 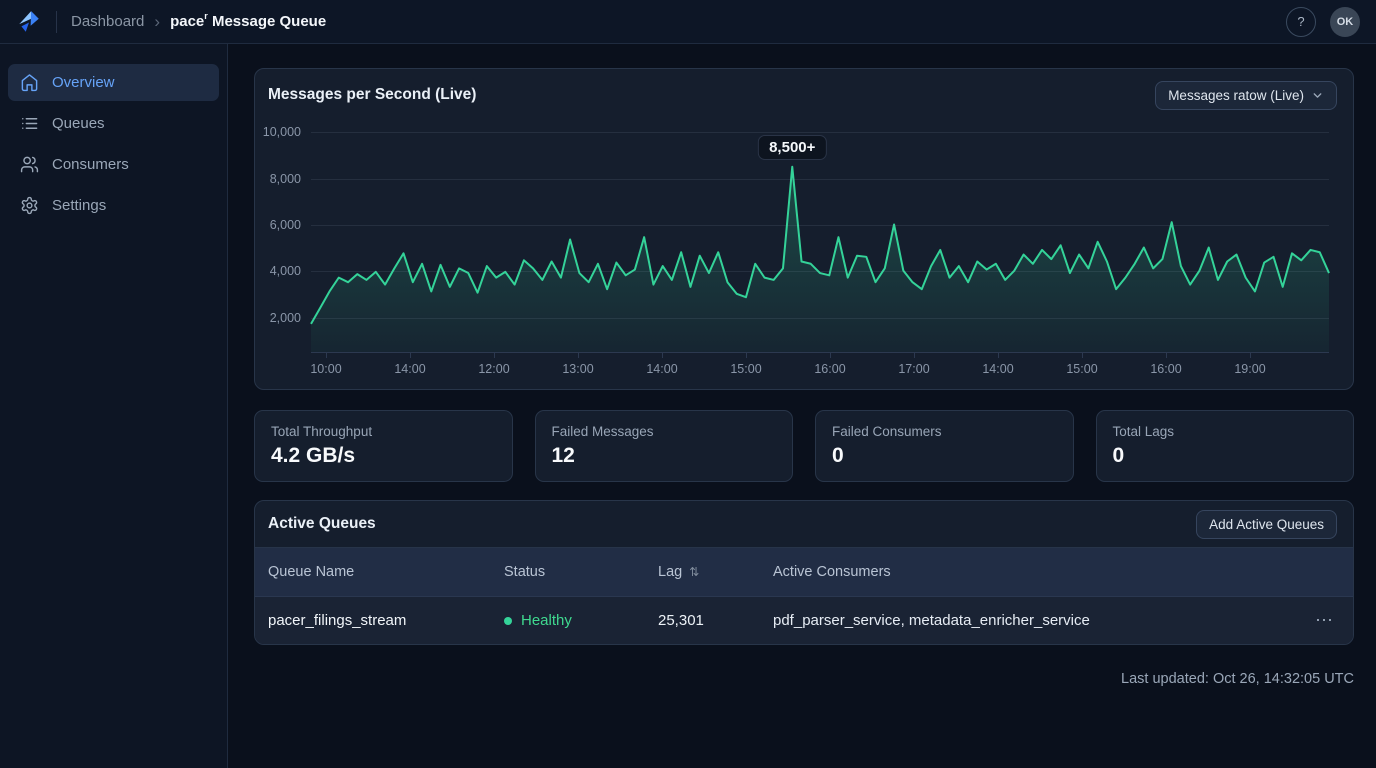 I want to click on sidebar-item-label: Settings, so click(x=79, y=205).